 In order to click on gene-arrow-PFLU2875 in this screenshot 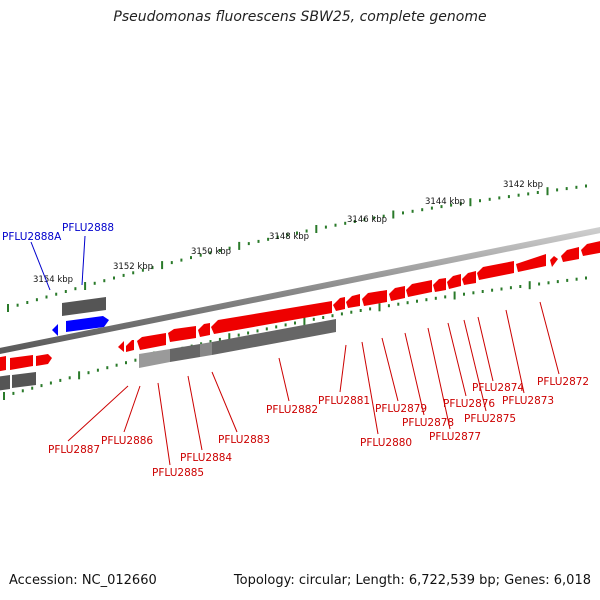, I will do `click(454, 281)`.